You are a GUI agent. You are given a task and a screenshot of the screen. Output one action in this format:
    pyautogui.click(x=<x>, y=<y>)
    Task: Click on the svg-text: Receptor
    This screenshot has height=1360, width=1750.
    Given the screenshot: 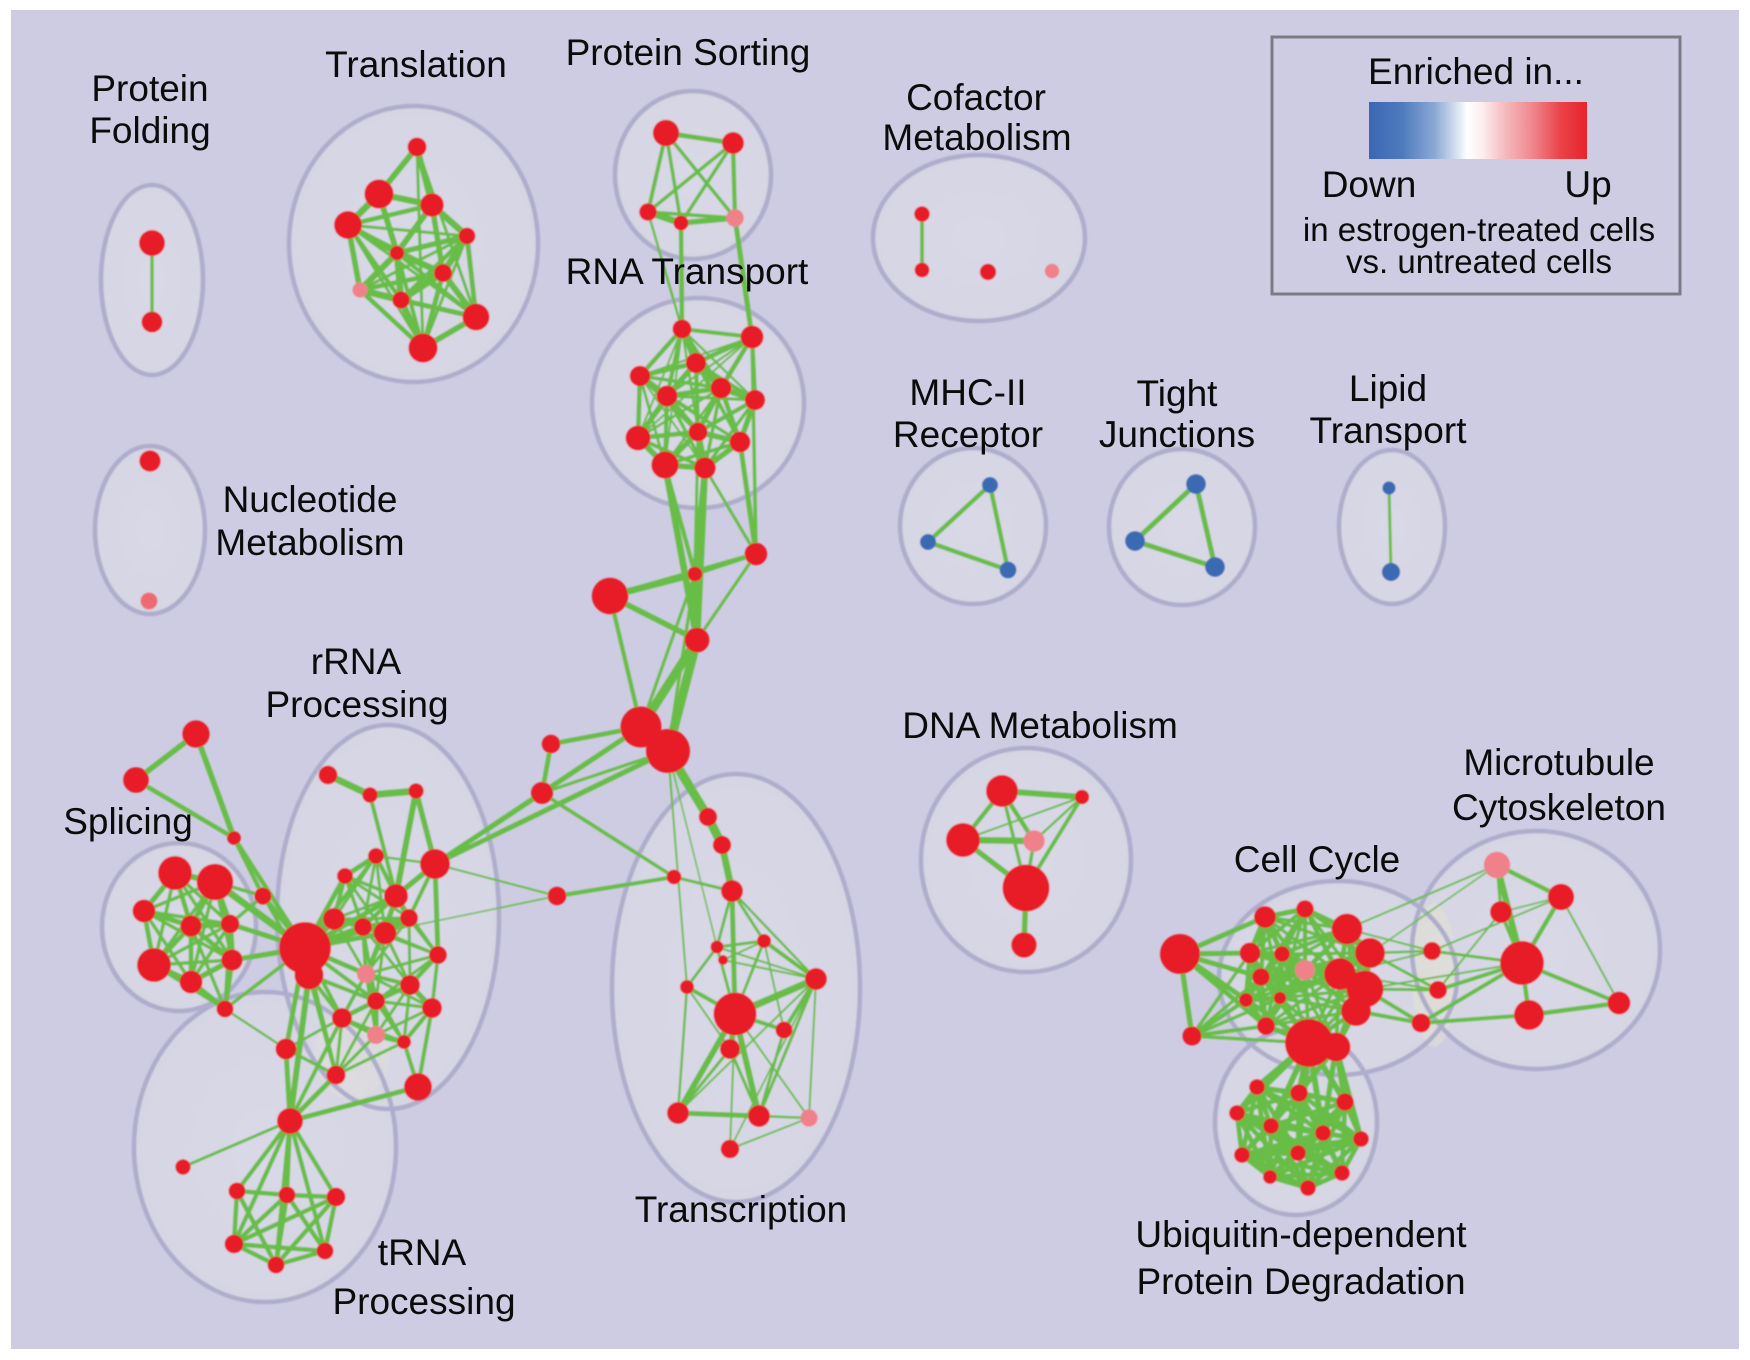 What is the action you would take?
    pyautogui.click(x=968, y=434)
    